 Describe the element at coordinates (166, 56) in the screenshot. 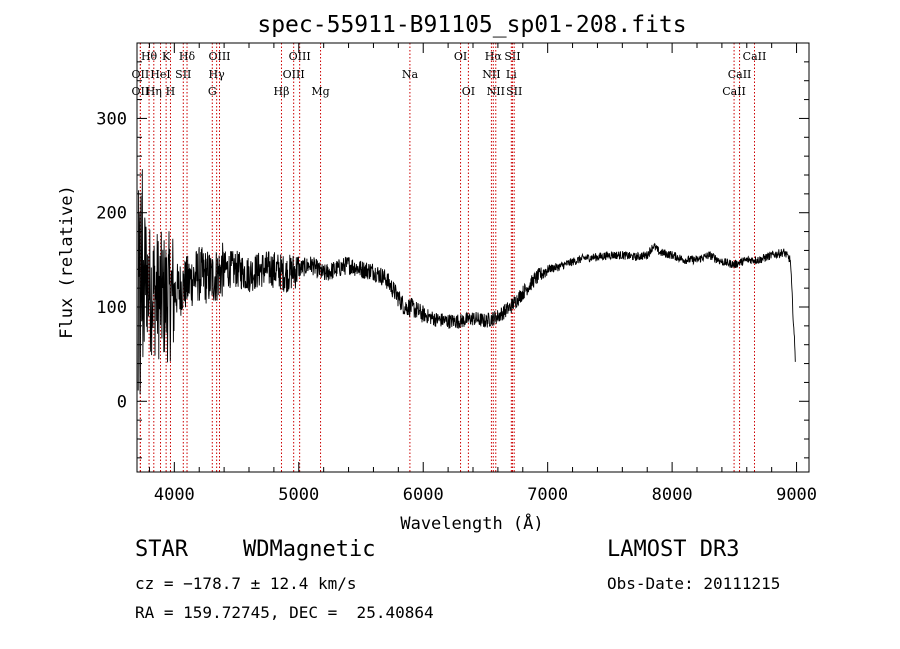

I see `line-marker-label: K` at that location.